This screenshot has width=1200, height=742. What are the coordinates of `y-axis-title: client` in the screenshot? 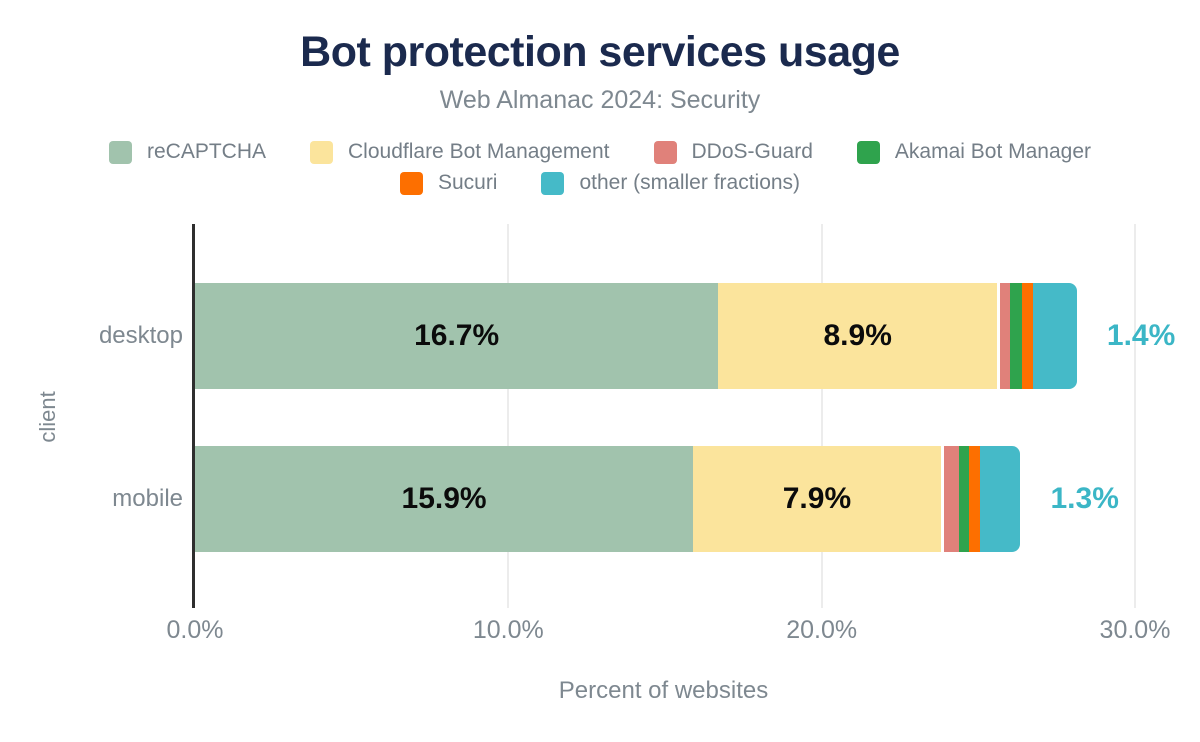 It's located at (47, 417).